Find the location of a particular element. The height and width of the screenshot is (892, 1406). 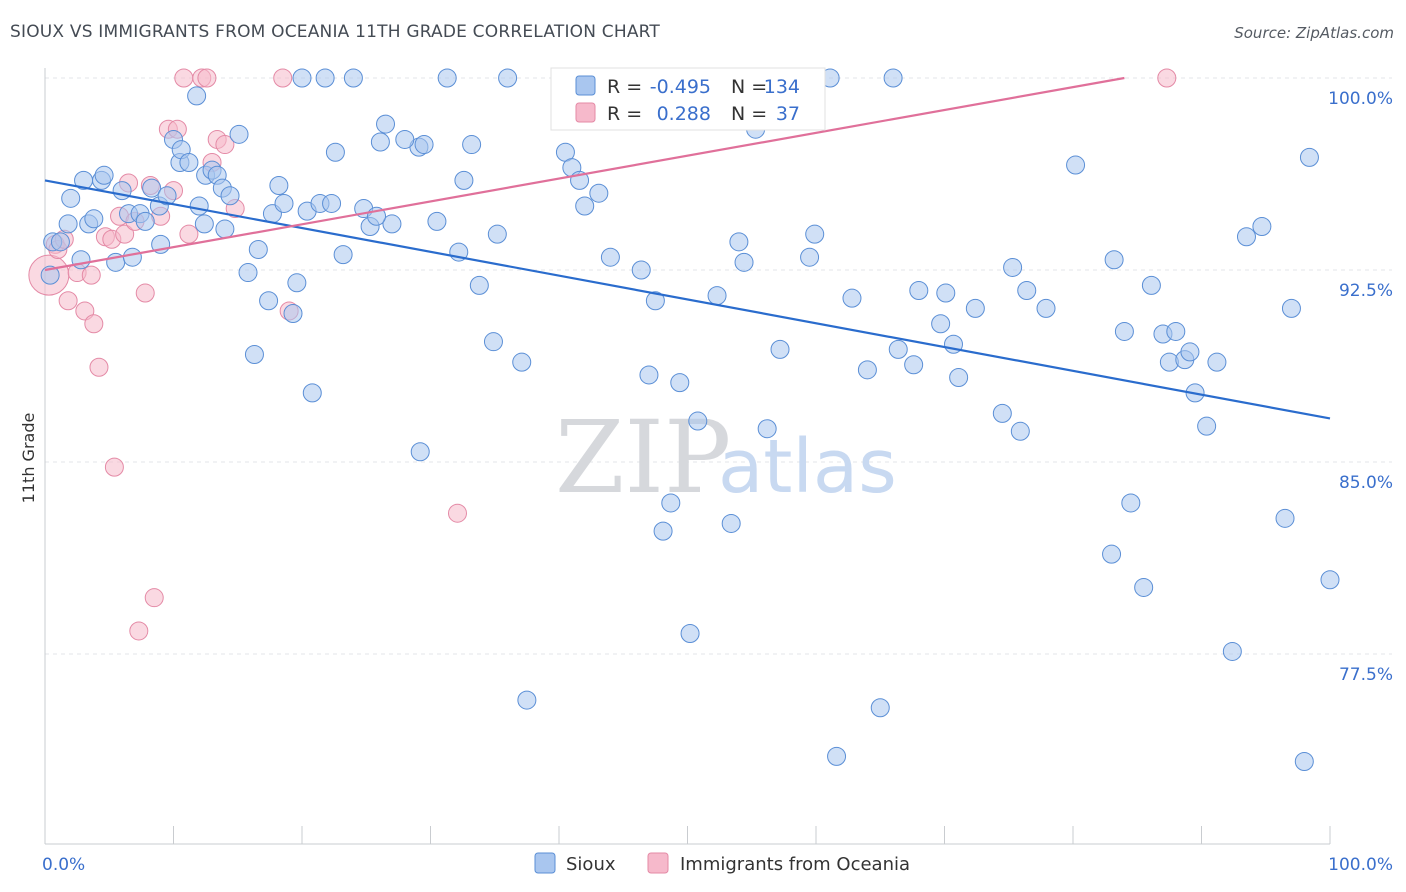

legend-n-value-1: 134 is located at coordinates (782, 87).